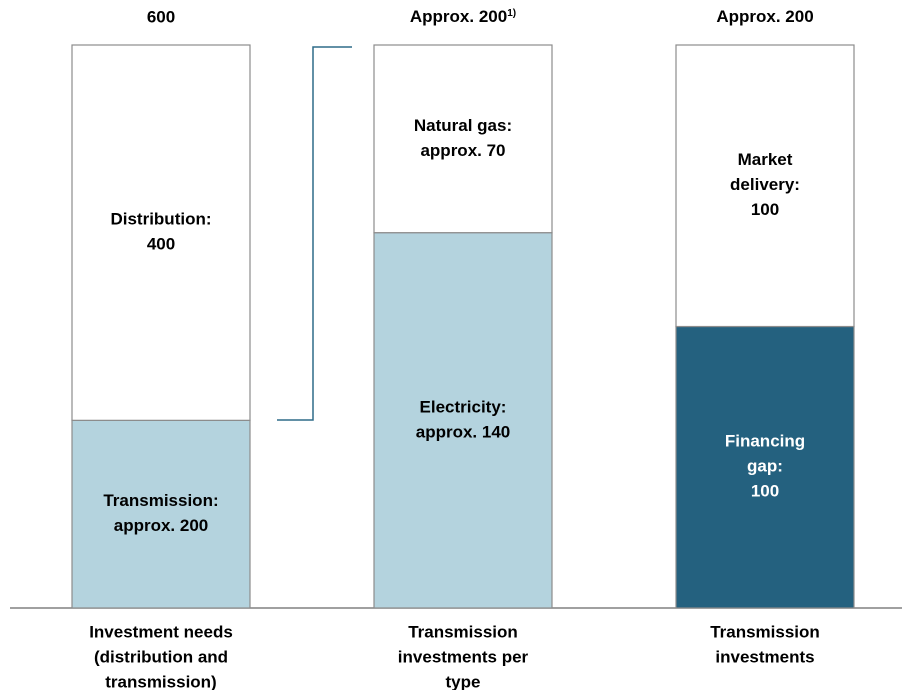 The image size is (902, 690). Describe the element at coordinates (314, 233) in the screenshot. I see `connector` at that location.